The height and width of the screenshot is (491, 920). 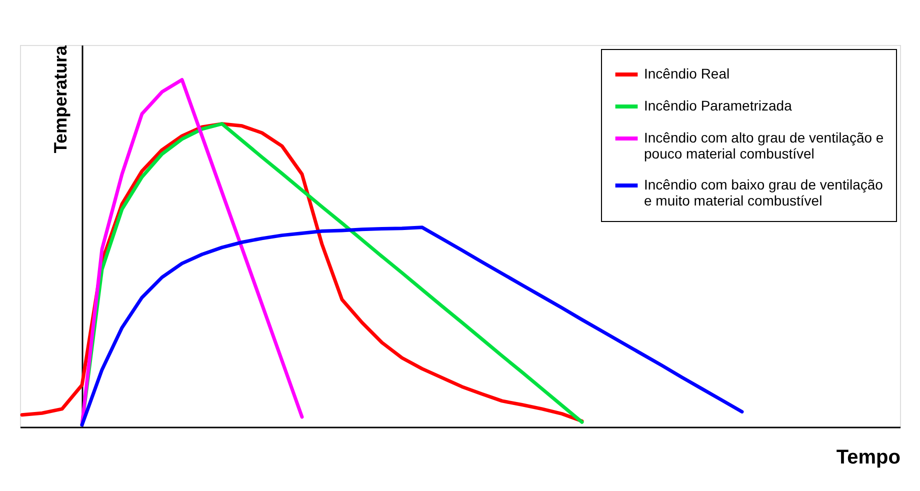 I want to click on x-axis-title: Tempo, so click(x=868, y=457).